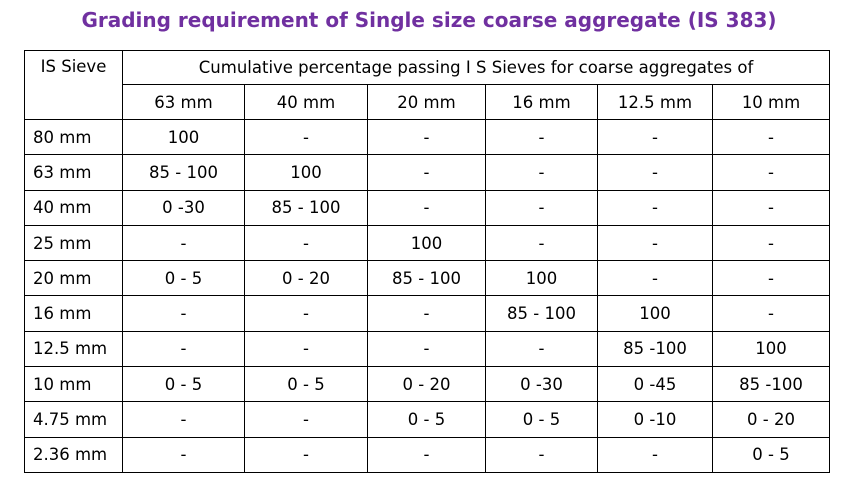 The width and height of the screenshot is (858, 493). I want to click on column-header: 20 mm, so click(426, 102).